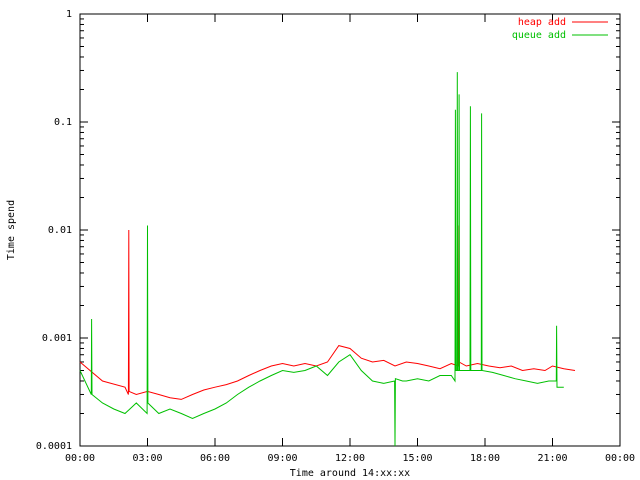  I want to click on x-tick-label: 21:00, so click(552, 458).